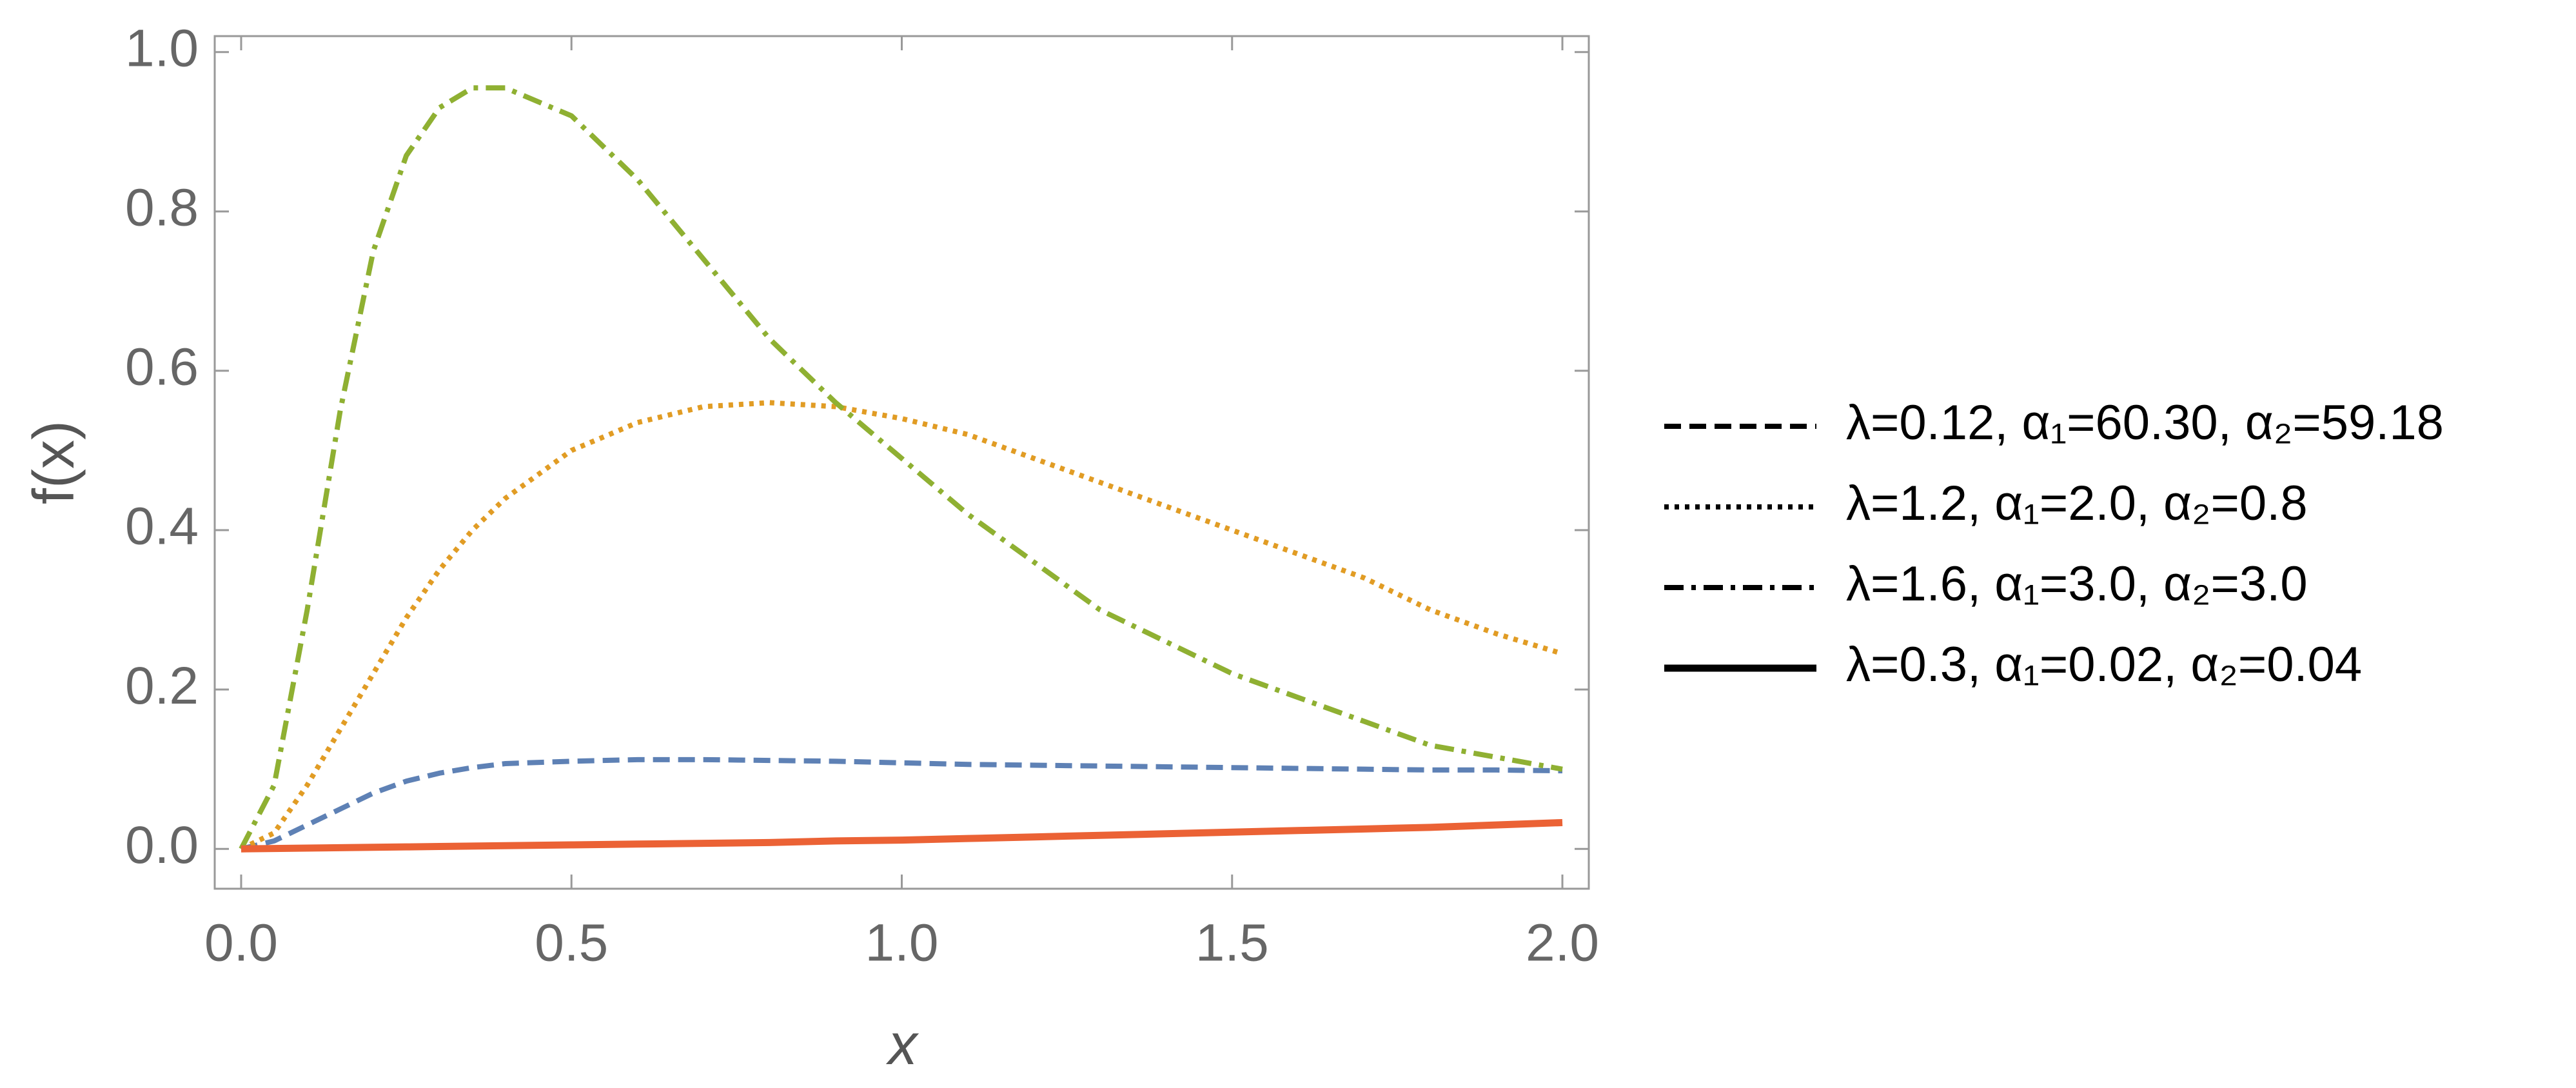  Describe the element at coordinates (2077, 584) in the screenshot. I see `legend-label: λ=1.6, α₁=3.0, α₂=3.0` at that location.